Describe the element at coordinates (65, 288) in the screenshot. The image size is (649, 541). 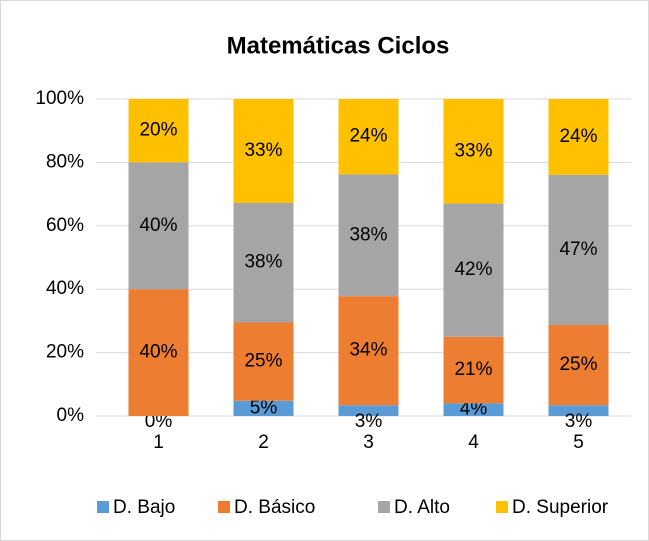
I see `y-tick-label: 40%` at that location.